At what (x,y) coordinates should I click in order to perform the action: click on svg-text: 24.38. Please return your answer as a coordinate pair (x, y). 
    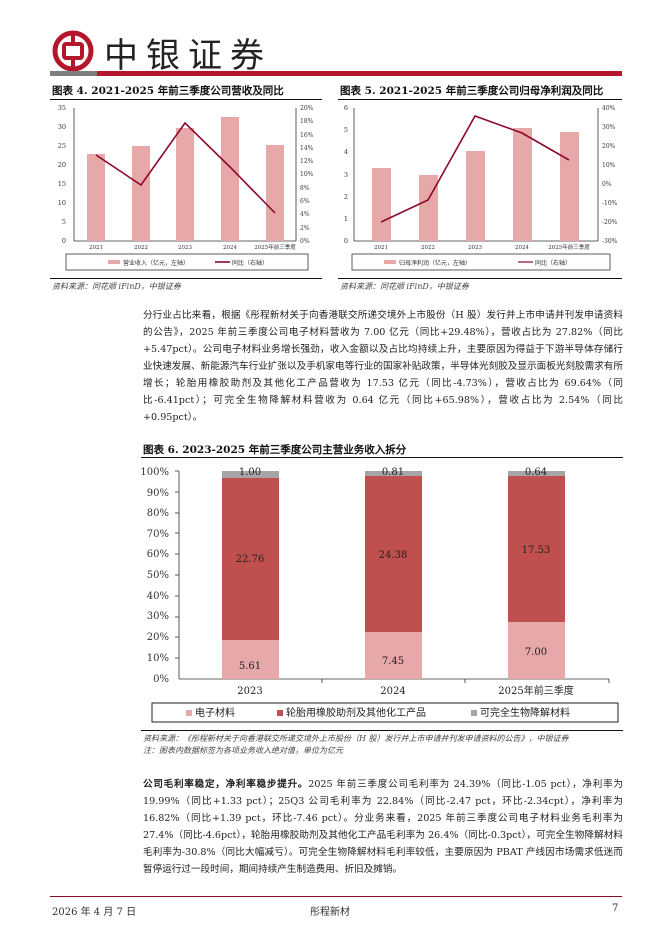
    Looking at the image, I should click on (393, 555).